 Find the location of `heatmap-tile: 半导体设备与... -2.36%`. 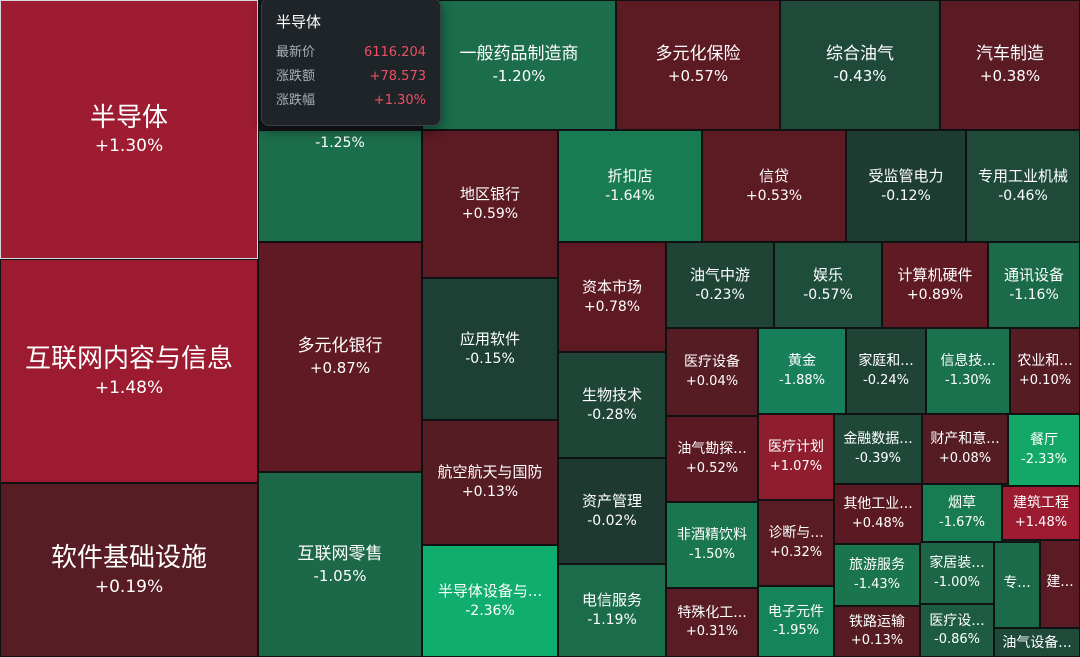

heatmap-tile: 半导体设备与... -2.36% is located at coordinates (490, 601).